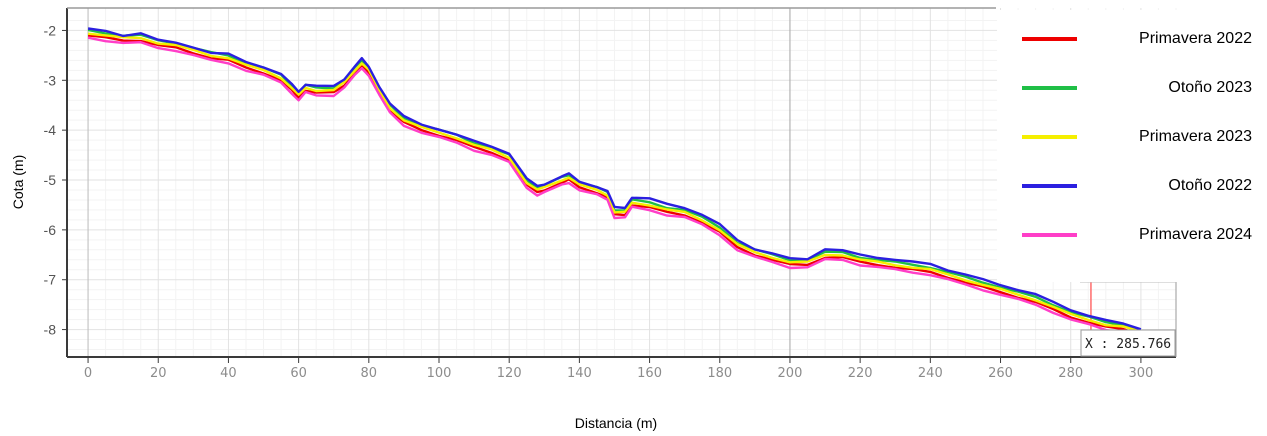  I want to click on x-tick-label: 20, so click(158, 373).